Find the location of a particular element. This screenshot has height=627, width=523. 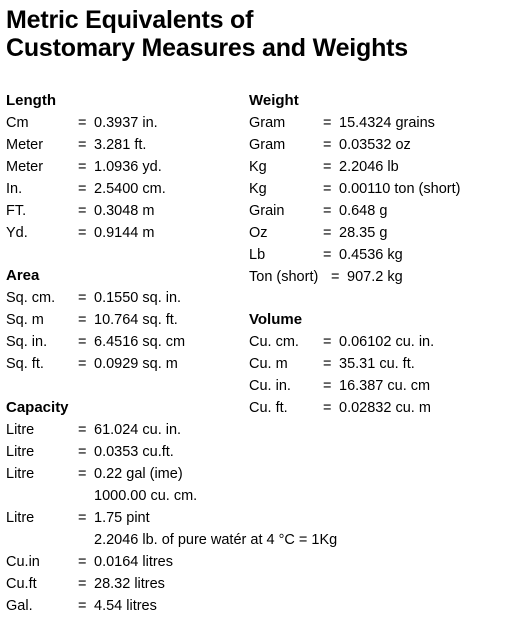

length-row: FT. = 0.3048 m is located at coordinates (131, 211).